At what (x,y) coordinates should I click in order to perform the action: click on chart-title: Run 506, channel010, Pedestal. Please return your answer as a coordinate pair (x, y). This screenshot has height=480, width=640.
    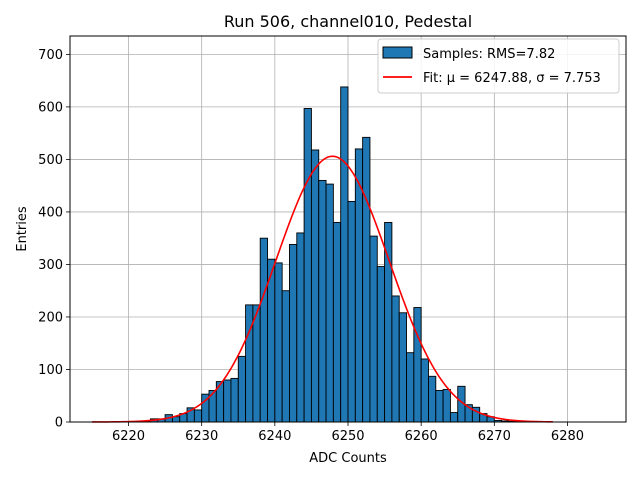
    Looking at the image, I should click on (348, 21).